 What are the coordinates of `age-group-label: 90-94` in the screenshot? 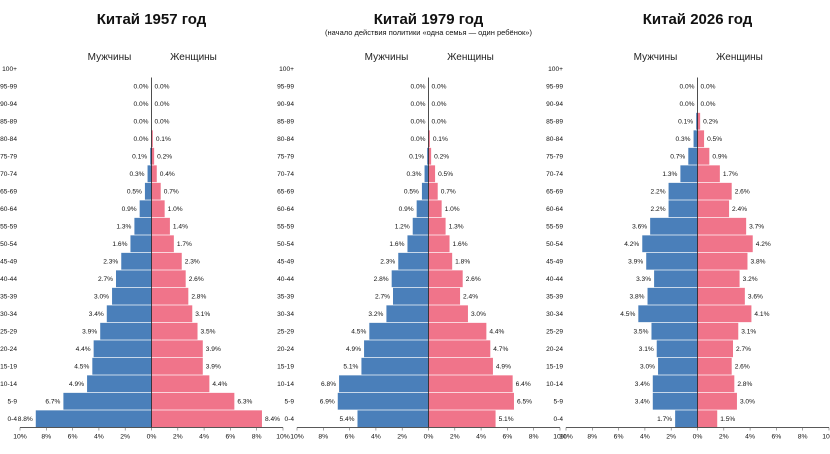 It's located at (285, 104).